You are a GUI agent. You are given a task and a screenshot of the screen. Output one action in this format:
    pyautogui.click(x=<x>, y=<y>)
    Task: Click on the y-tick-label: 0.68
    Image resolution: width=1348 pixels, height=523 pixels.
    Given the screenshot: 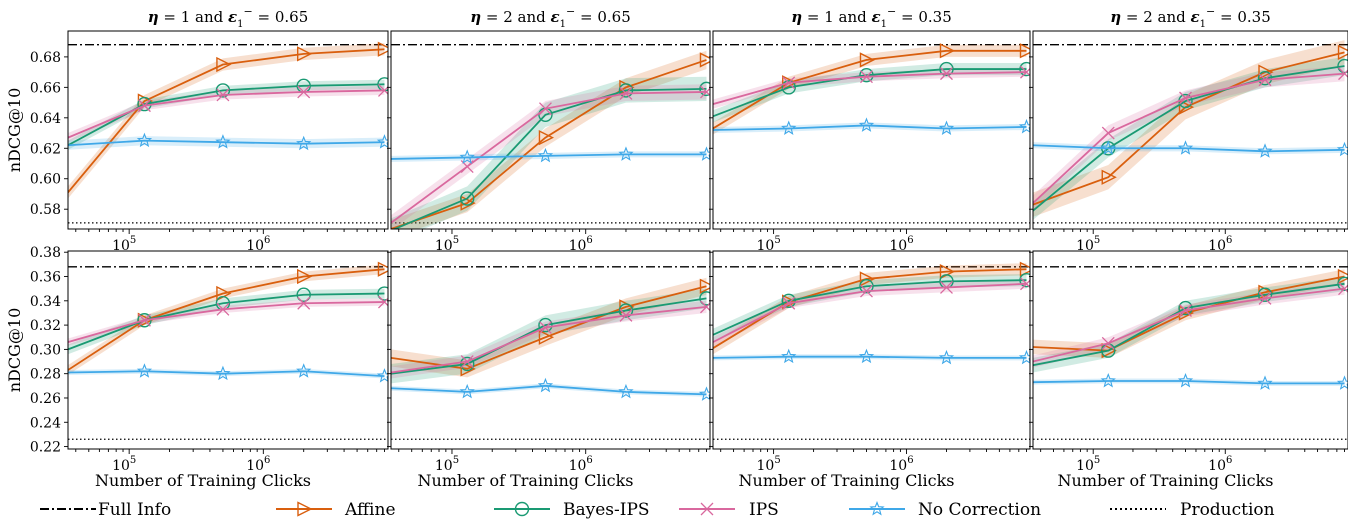 What is the action you would take?
    pyautogui.click(x=45, y=58)
    